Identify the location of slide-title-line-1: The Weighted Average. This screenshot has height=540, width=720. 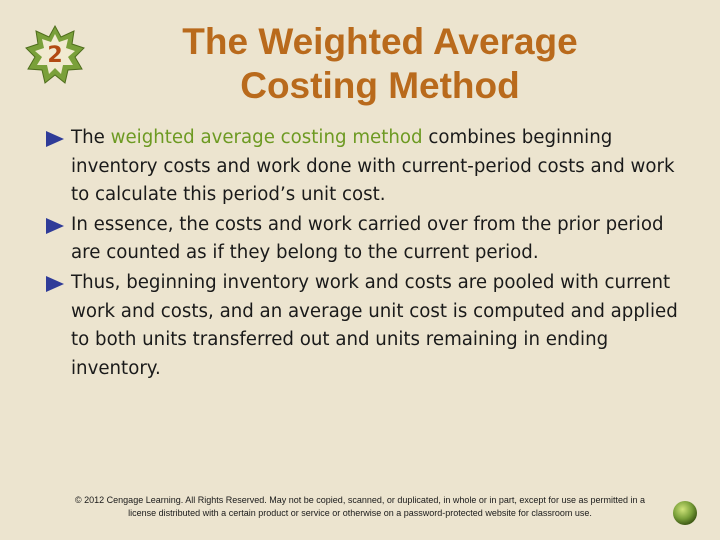
(380, 41).